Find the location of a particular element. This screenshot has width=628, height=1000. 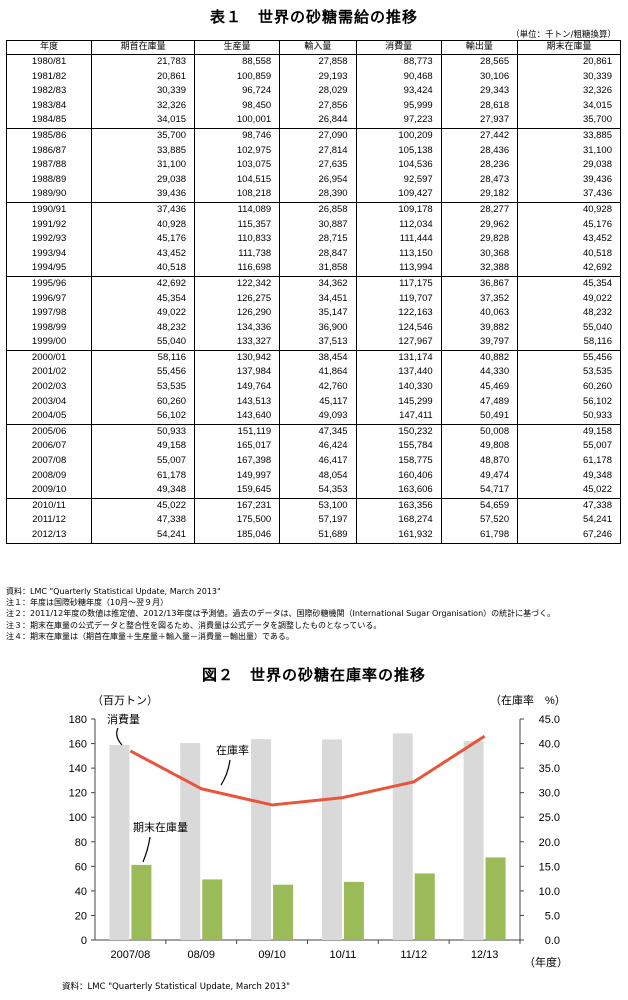

value-cell: 40,882 is located at coordinates (479, 357).